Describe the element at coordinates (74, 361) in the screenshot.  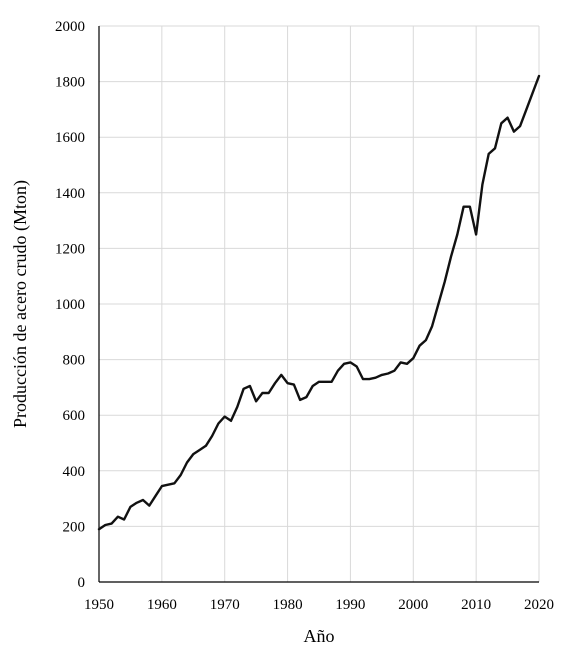
I see `y-tick-label: 800` at that location.